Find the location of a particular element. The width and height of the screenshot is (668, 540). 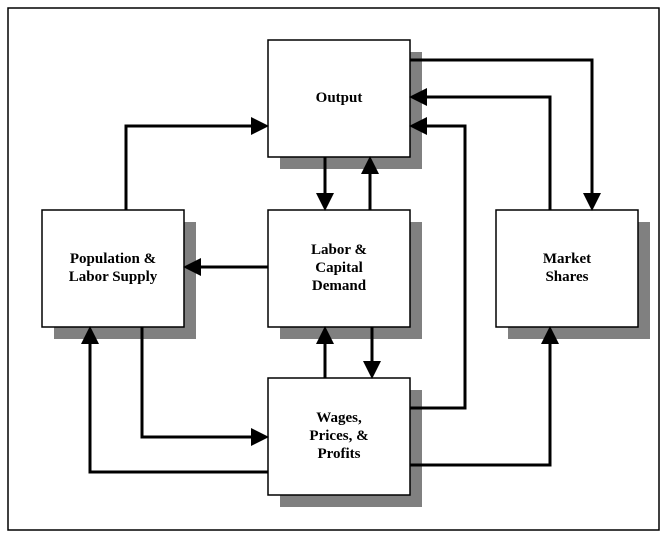

node-label: Population & is located at coordinates (113, 259).